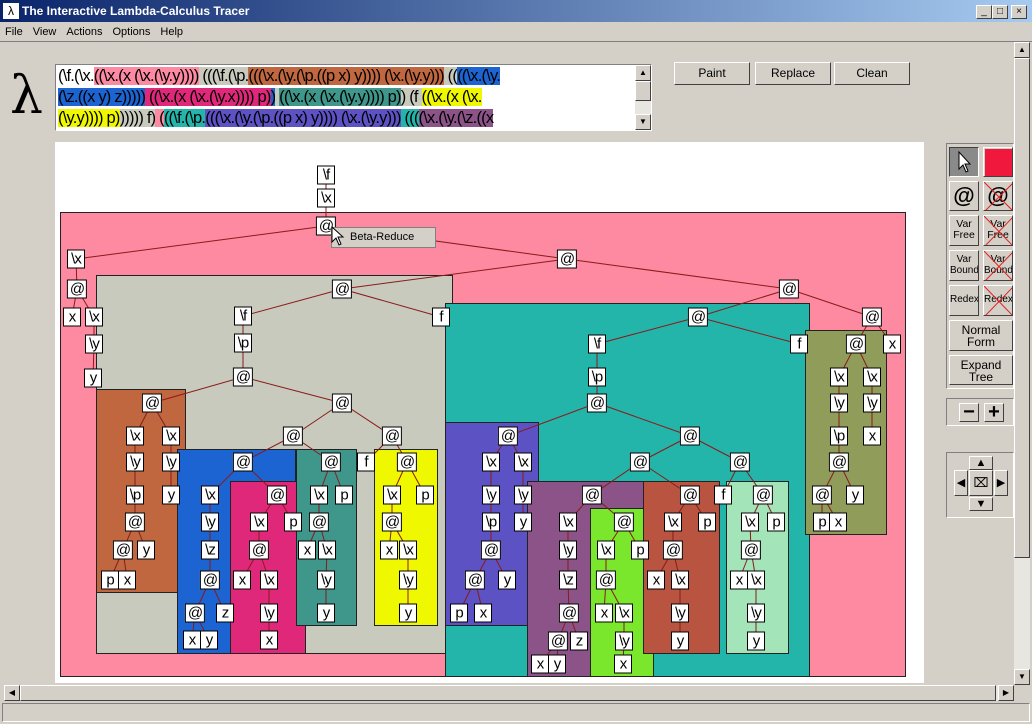  I want to click on expression-segment: ))))) f), so click(137, 118).